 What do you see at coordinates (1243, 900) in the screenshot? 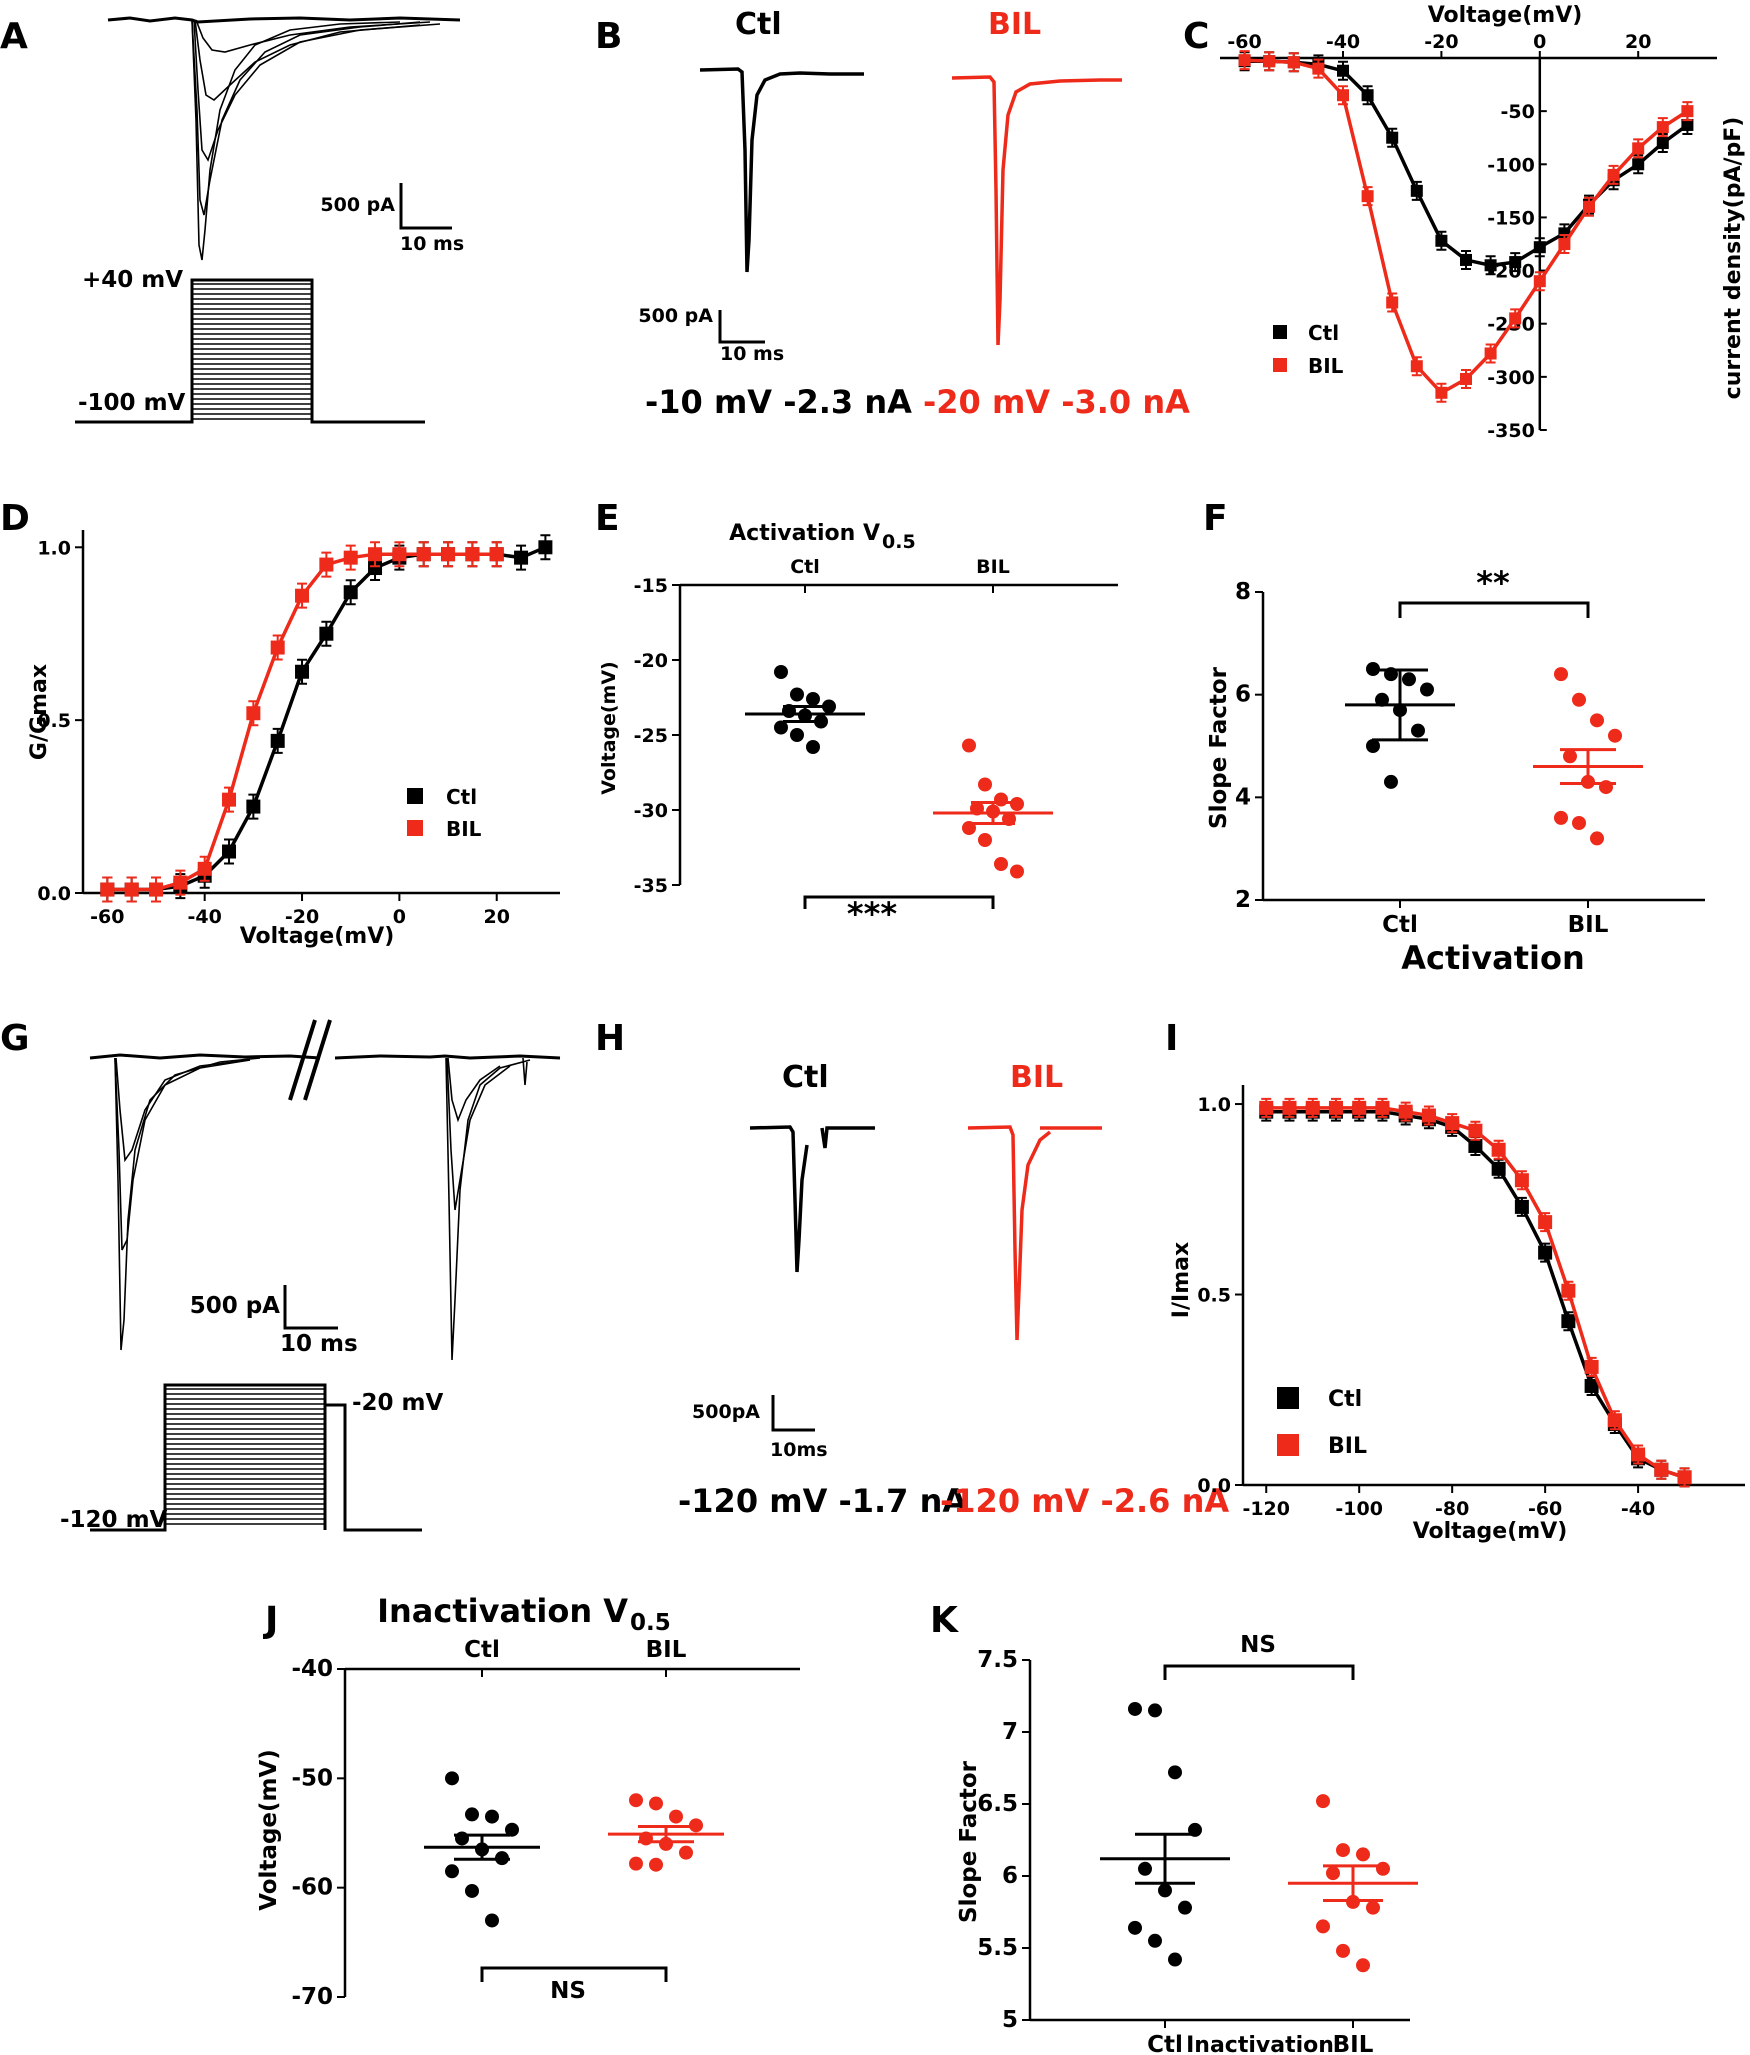
I see `chart-f-y-tick-label: 2` at bounding box center [1243, 900].